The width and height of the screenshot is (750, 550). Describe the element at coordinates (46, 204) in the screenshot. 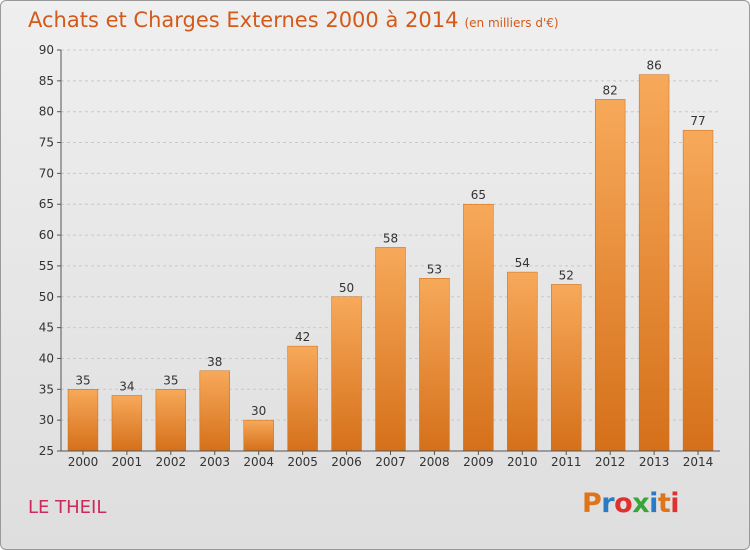

I see `y-tick-label: 65` at that location.